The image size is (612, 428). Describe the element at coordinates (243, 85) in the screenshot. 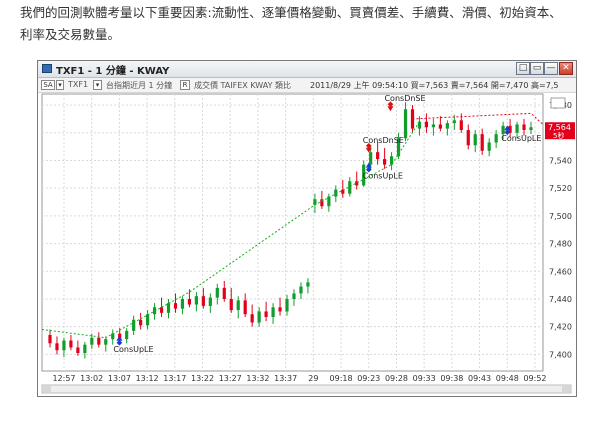

I see `exchange-label: 成交價 TAIFEX KWAY 類比` at that location.